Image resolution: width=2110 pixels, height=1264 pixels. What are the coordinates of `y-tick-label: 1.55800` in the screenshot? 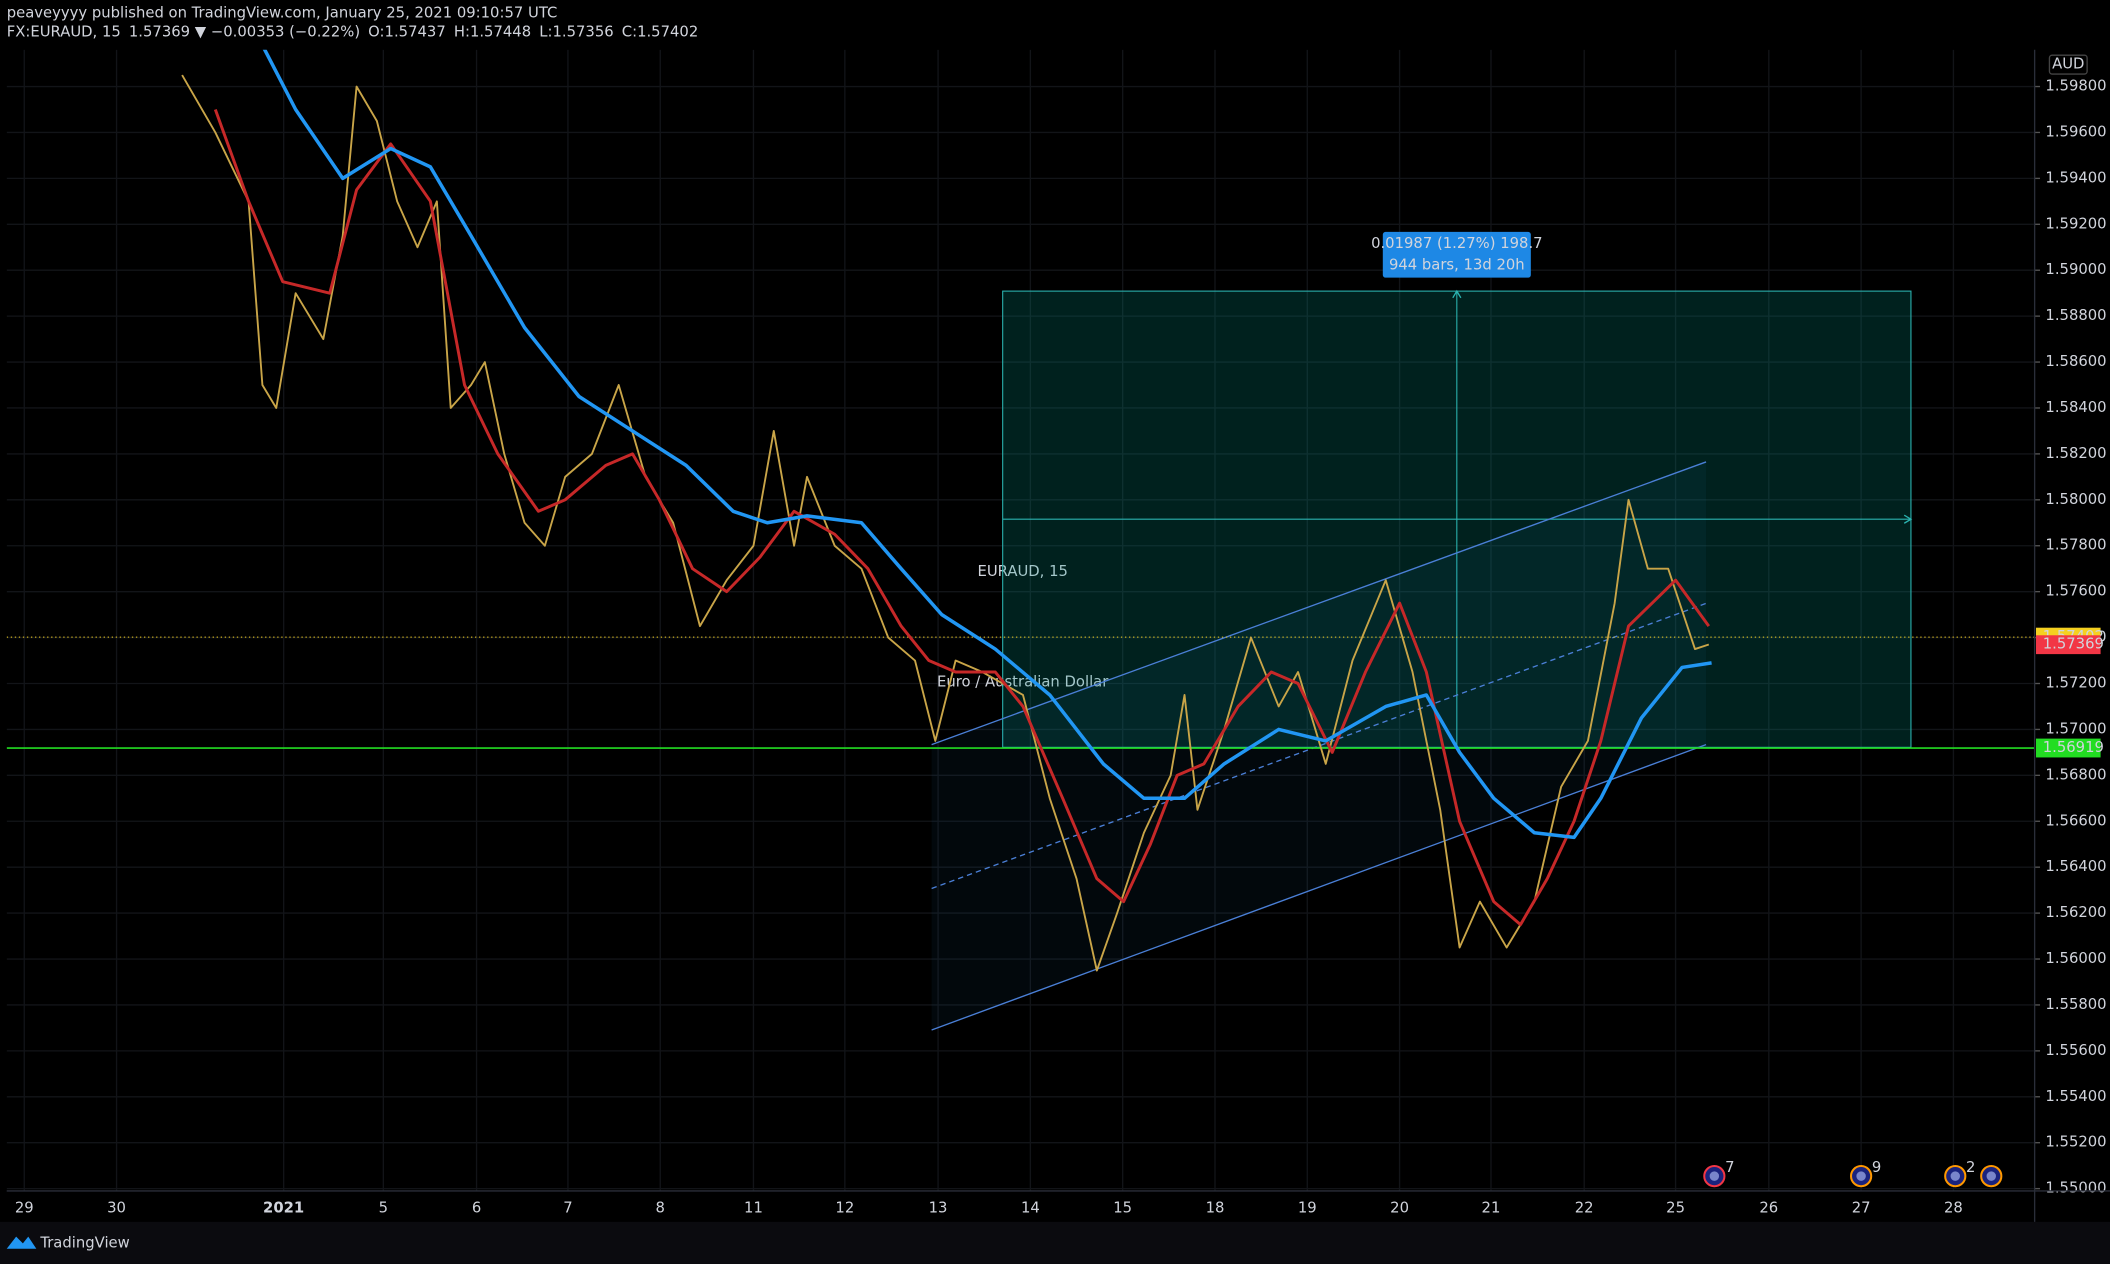 It's located at (2075, 1004).